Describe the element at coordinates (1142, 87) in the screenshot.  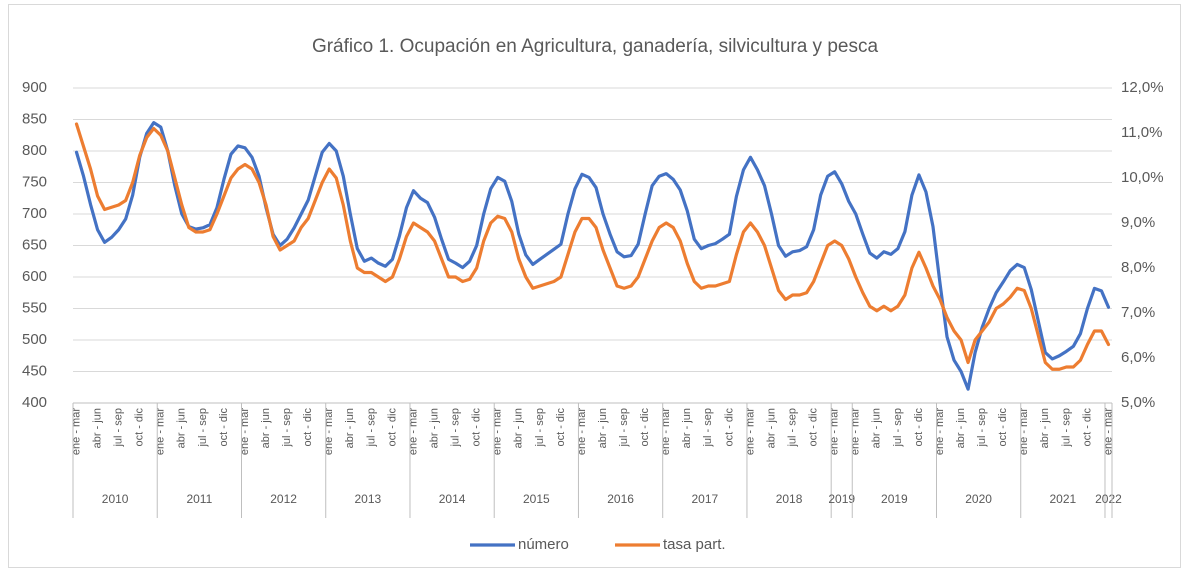
I see `y2-tick-label: 12,0%` at that location.